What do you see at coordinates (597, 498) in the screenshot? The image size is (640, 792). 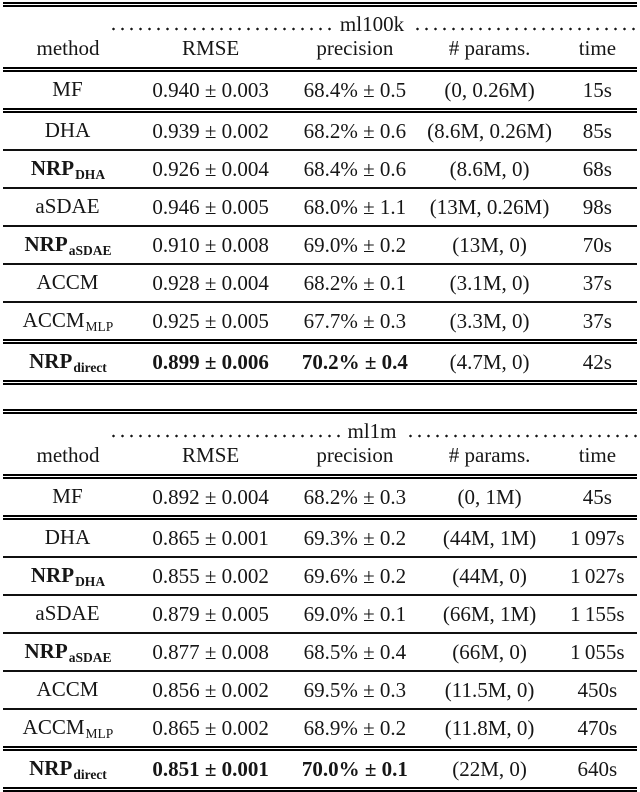 I see `time-cell: 45s` at bounding box center [597, 498].